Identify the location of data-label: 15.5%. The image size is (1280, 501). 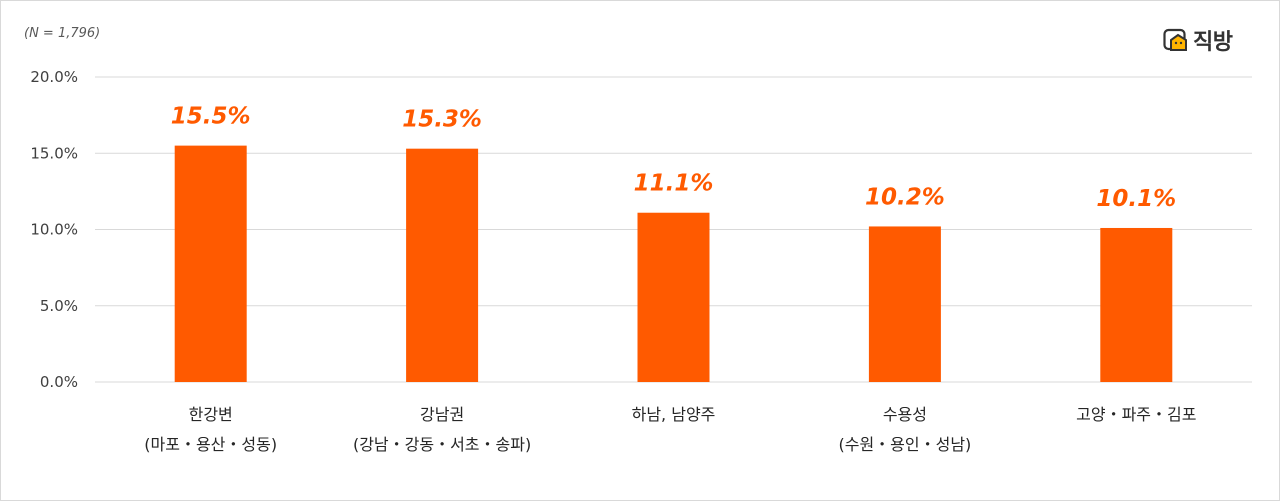
(211, 117).